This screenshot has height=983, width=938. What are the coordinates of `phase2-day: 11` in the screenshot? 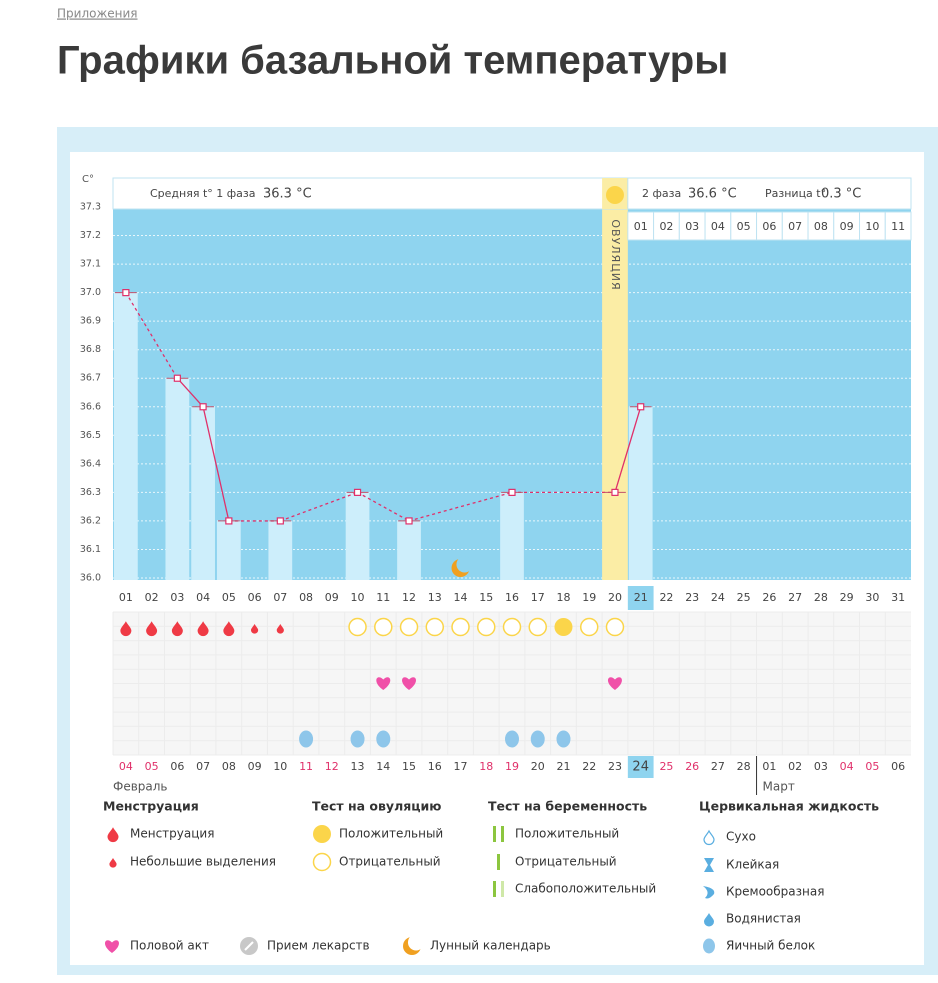 It's located at (898, 226).